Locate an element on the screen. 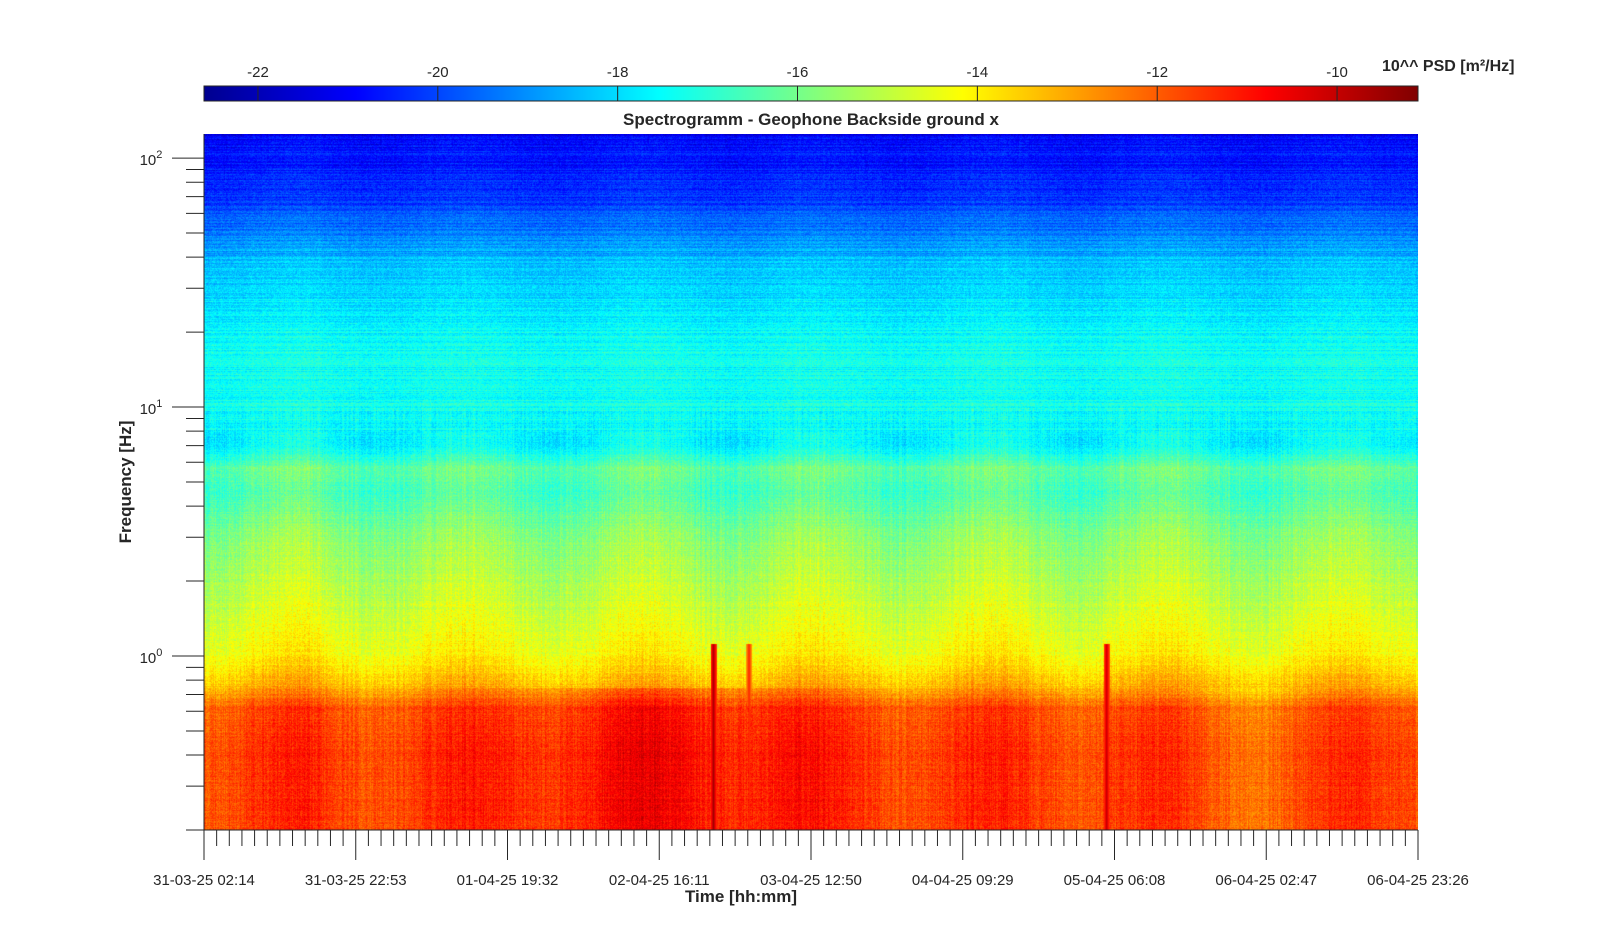 This screenshot has width=1600, height=944. colorbar-bar is located at coordinates (811, 93).